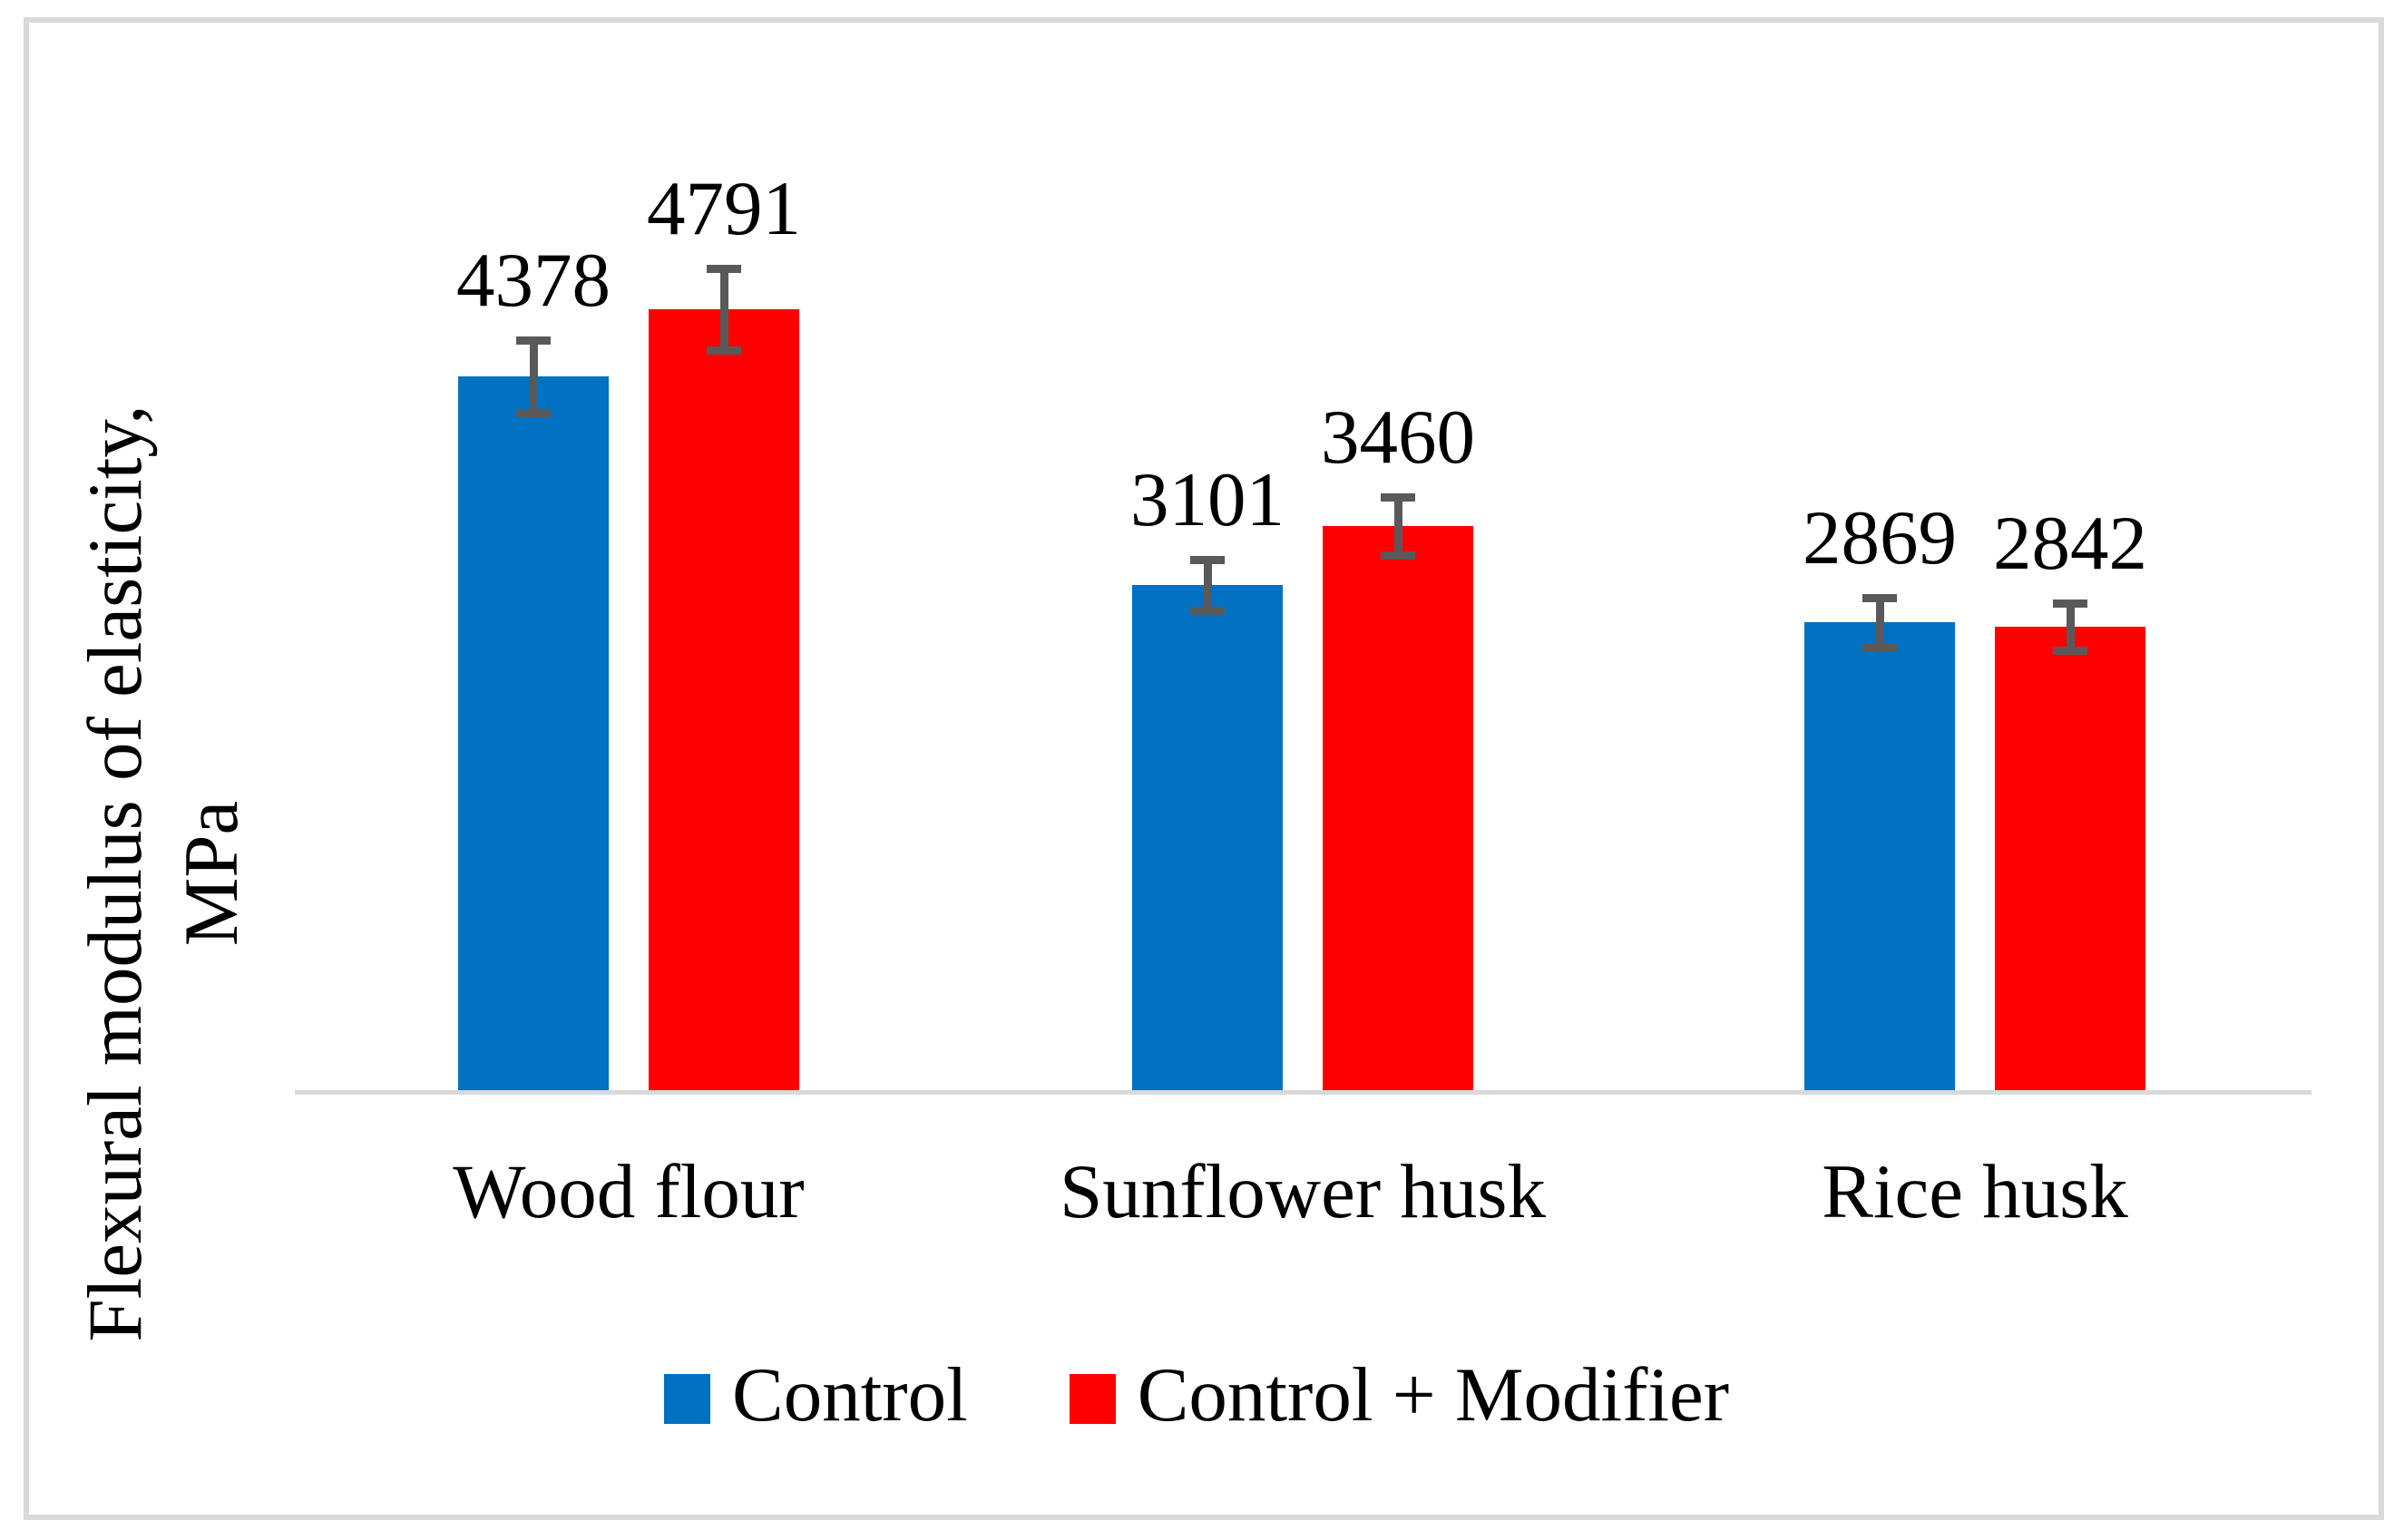 The image size is (2404, 1540). Describe the element at coordinates (723, 309) in the screenshot. I see `error-bar-stem-control-modifier-wood-flour` at that location.